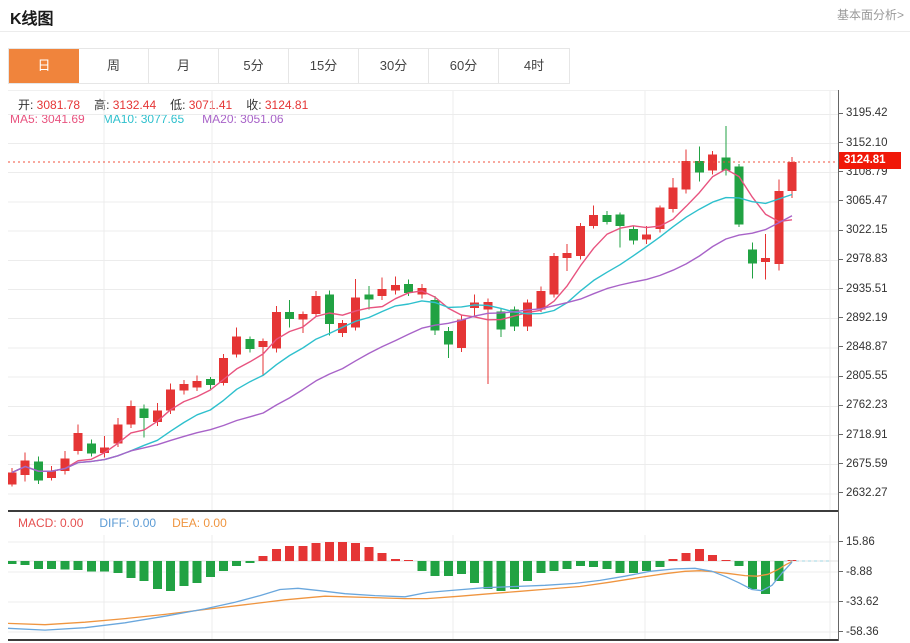  I want to click on ma-row: MA5: 3041.69 MA10: 3077.65 MA20: 3051.06, so click(156, 119).